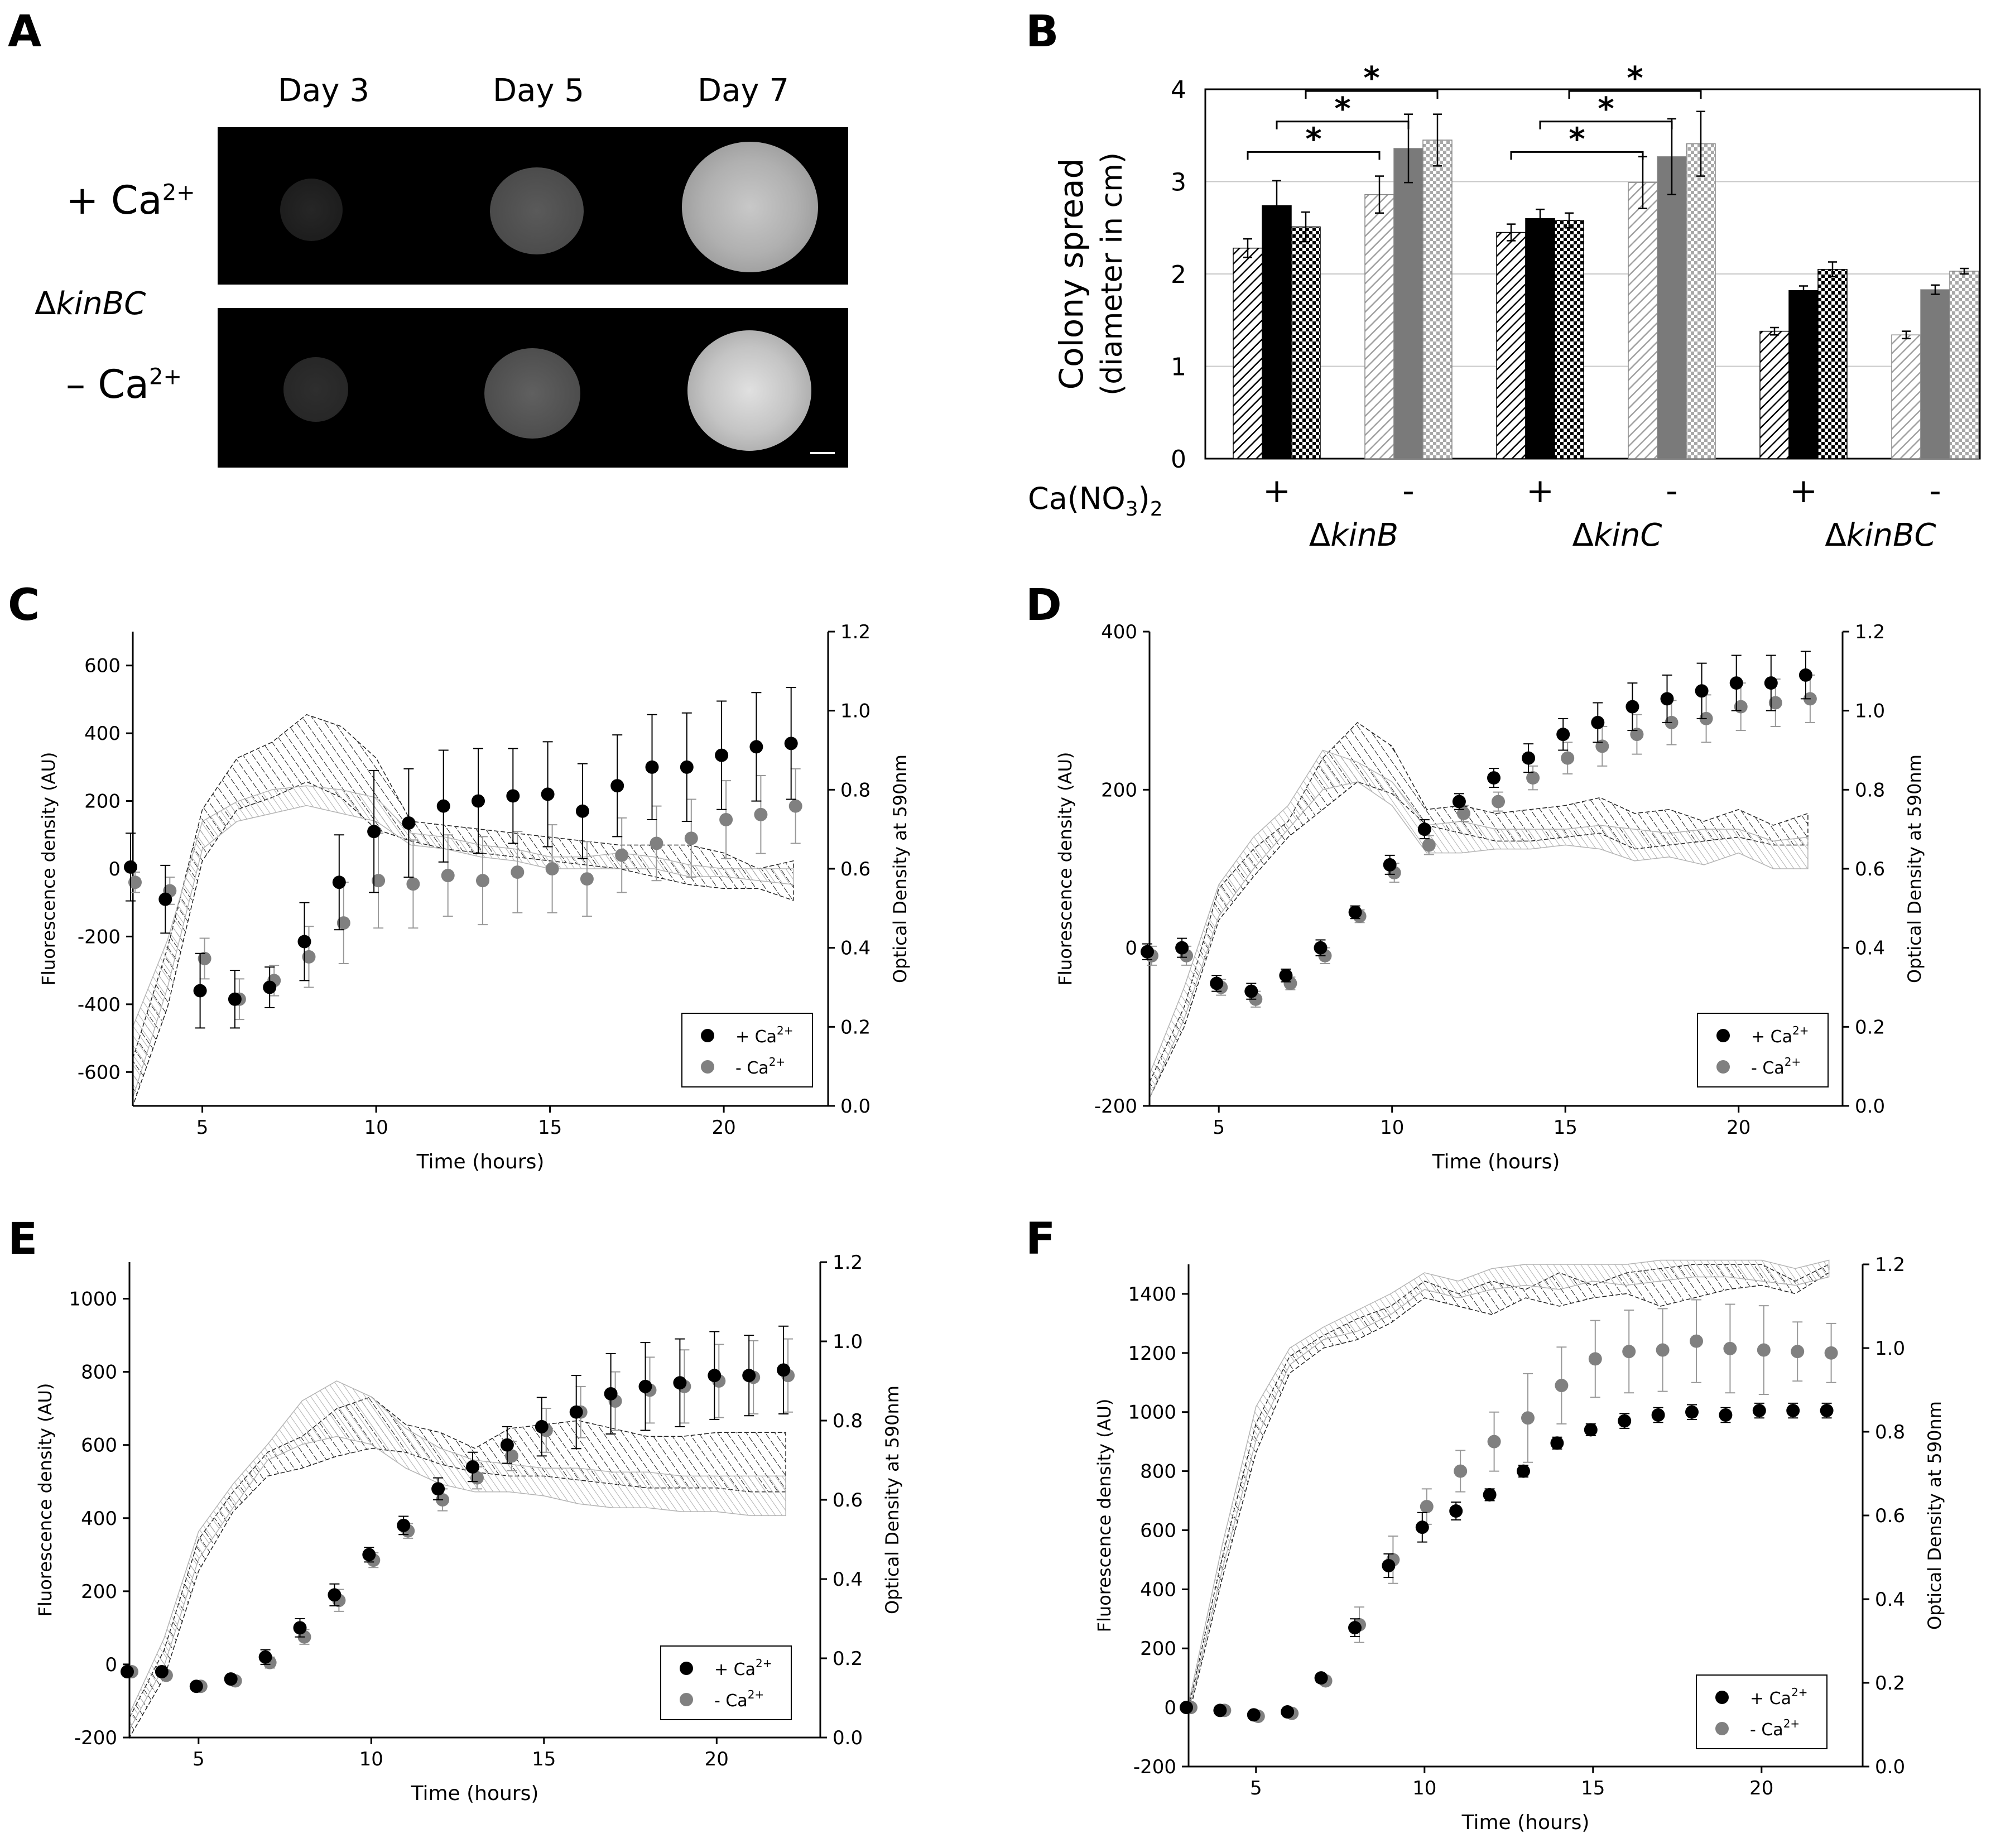 This screenshot has width=1991, height=1848. I want to click on row-label-minus-ca: – Ca2+, so click(124, 384).